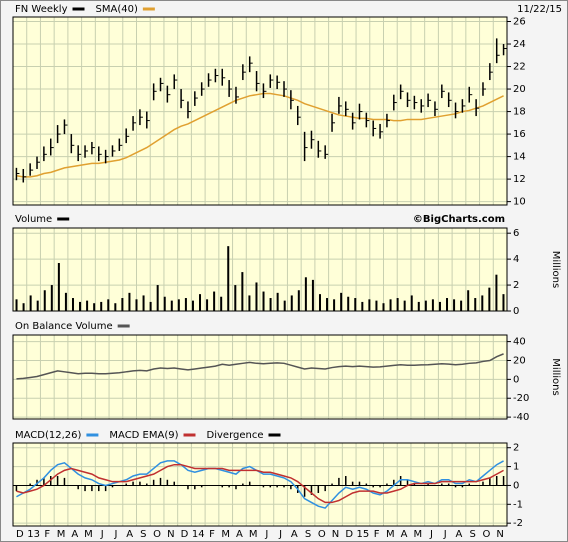  What do you see at coordinates (516, 379) in the screenshot?
I see `y-tick-label: 0` at bounding box center [516, 379].